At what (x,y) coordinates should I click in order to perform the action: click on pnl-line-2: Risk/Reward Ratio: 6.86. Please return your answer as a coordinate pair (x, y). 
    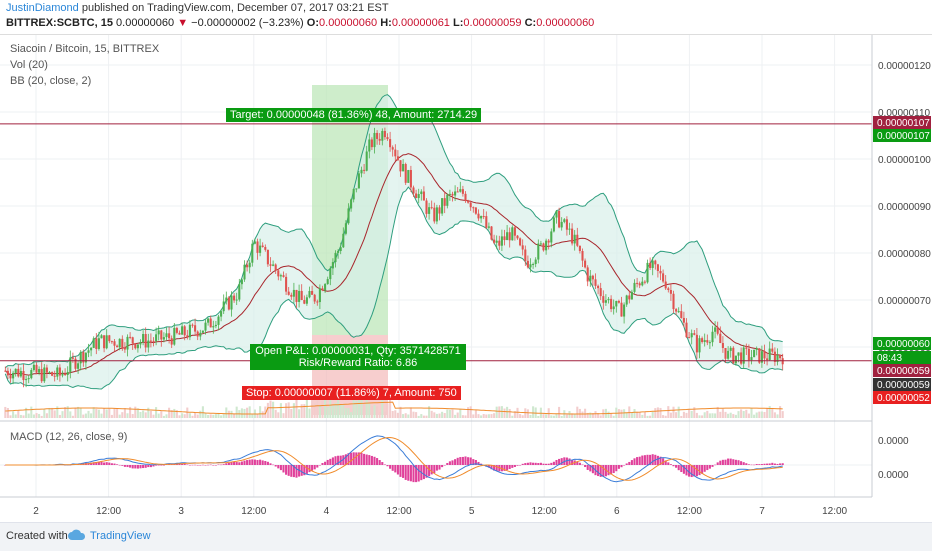
    Looking at the image, I should click on (358, 363).